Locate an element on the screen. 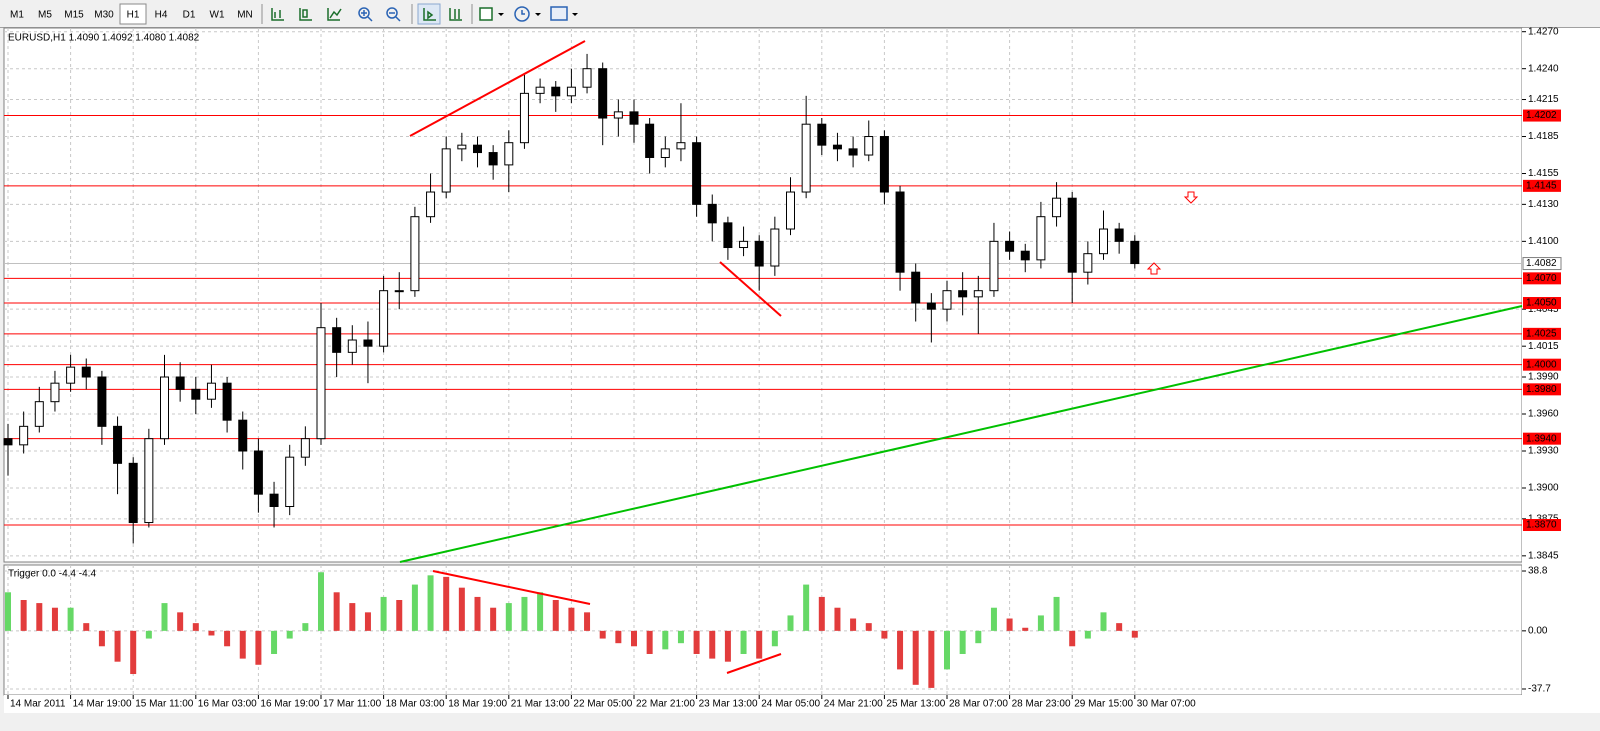 The width and height of the screenshot is (1600, 731). y-tick-label: 1.3990 is located at coordinates (1543, 377).